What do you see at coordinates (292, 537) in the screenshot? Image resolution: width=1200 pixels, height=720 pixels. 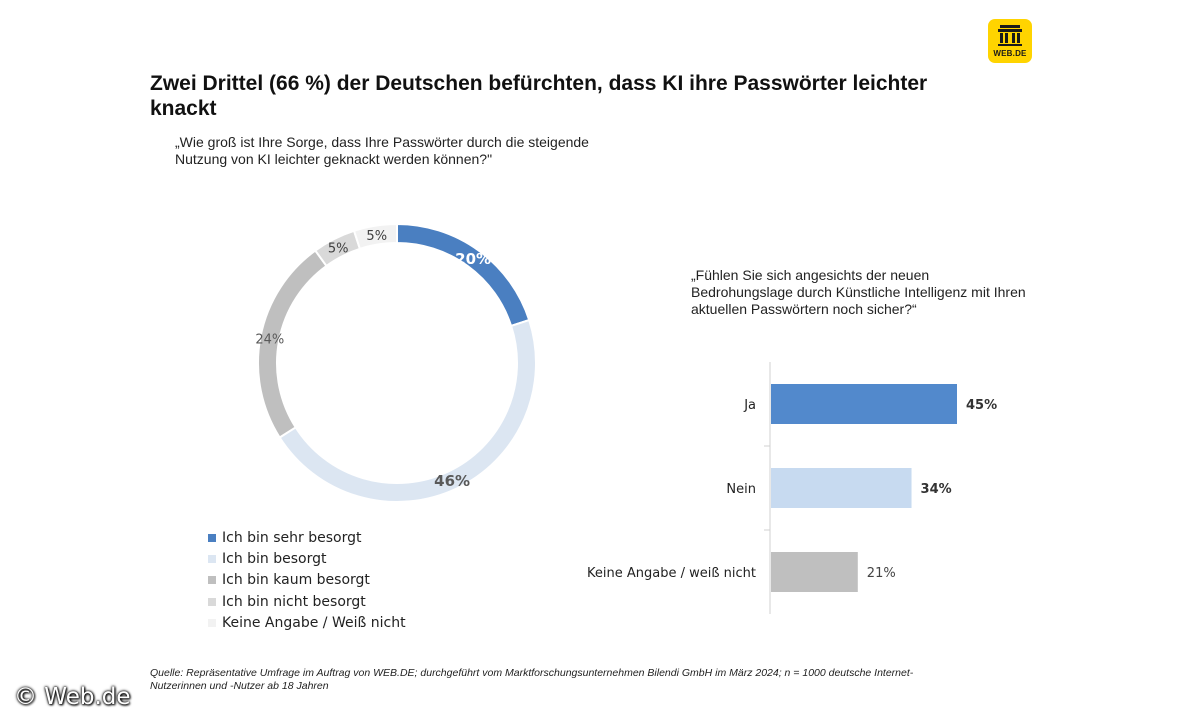 I see `legend-label: Ich bin sehr besorgt` at bounding box center [292, 537].